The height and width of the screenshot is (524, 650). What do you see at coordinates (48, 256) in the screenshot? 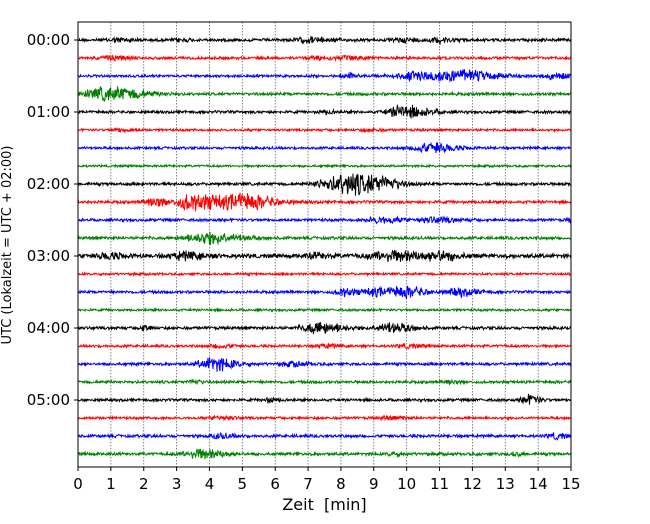
I see `y-tick-label: 03:00` at bounding box center [48, 256].